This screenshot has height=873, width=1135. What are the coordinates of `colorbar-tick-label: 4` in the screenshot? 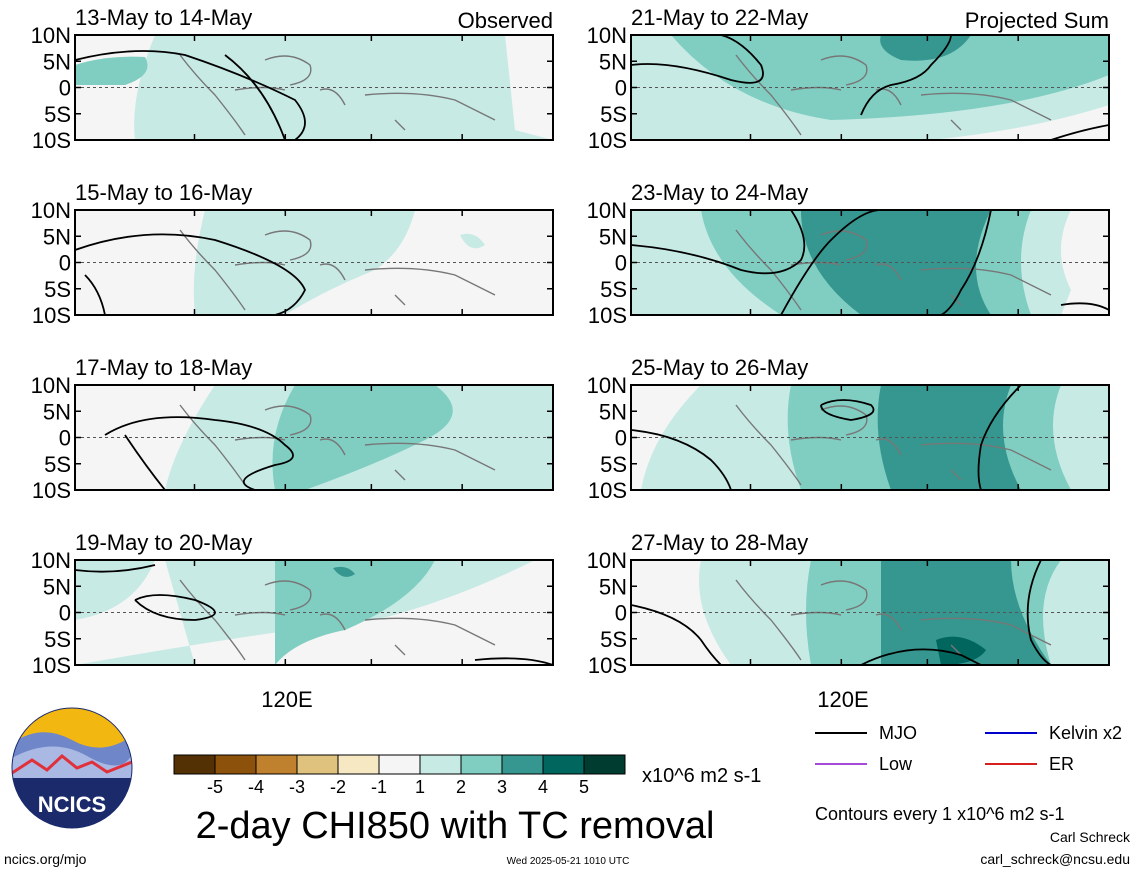 It's located at (543, 787).